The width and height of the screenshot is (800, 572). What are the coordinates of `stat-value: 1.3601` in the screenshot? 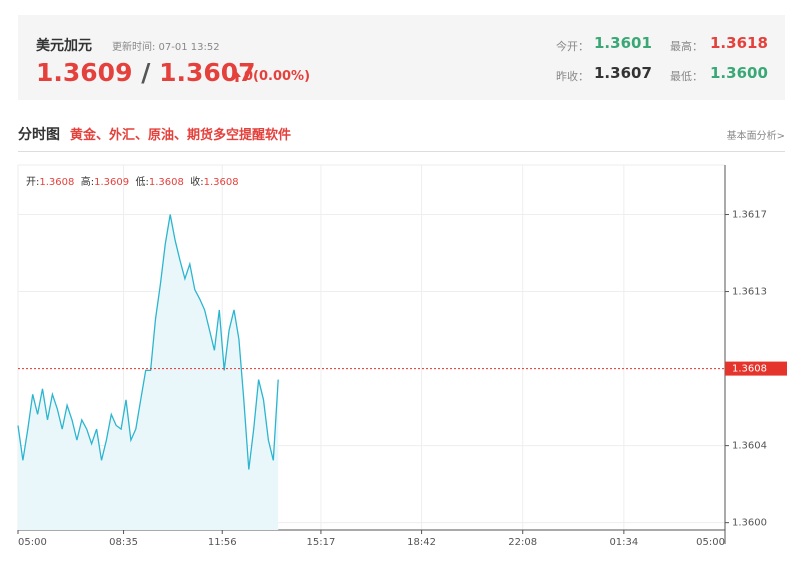 It's located at (623, 43).